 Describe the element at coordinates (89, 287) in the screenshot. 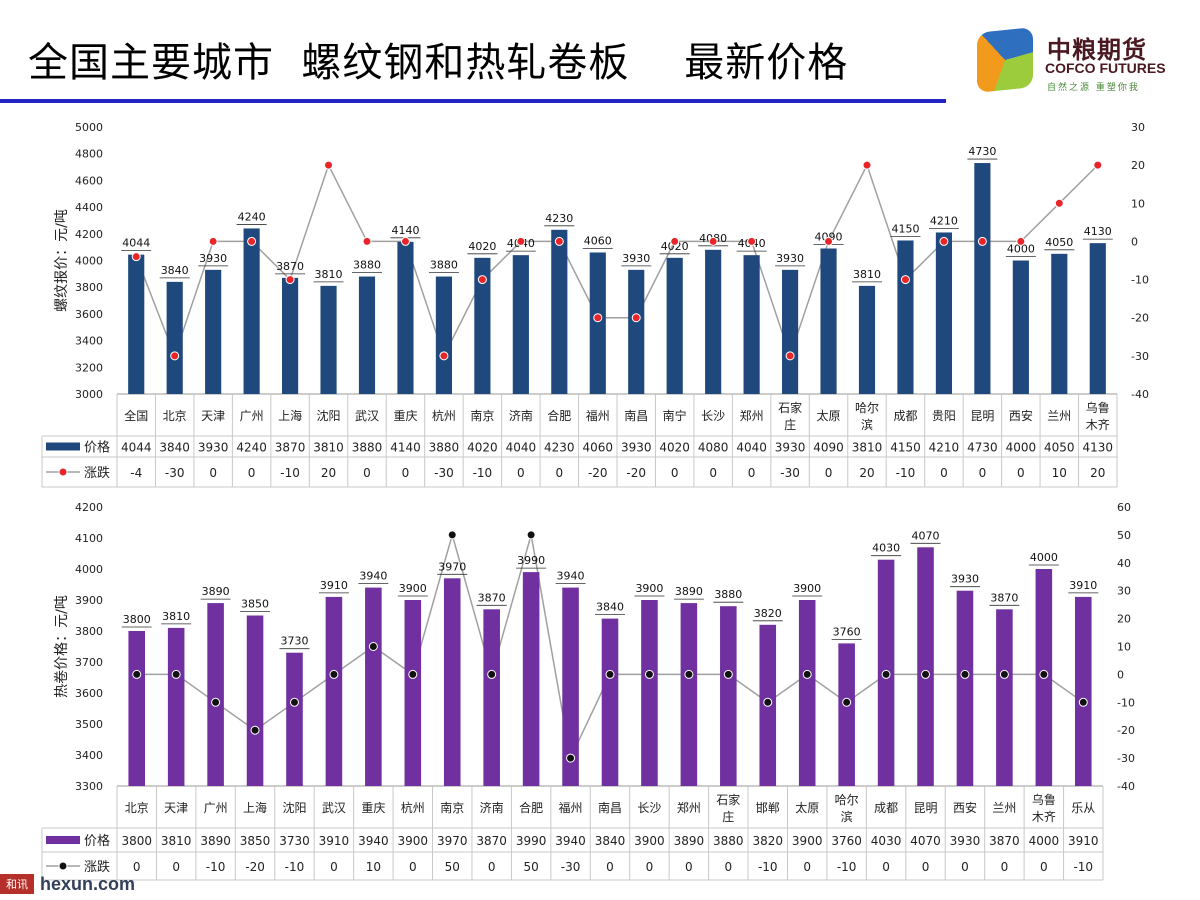

I see `y-tick-label: 3800` at that location.